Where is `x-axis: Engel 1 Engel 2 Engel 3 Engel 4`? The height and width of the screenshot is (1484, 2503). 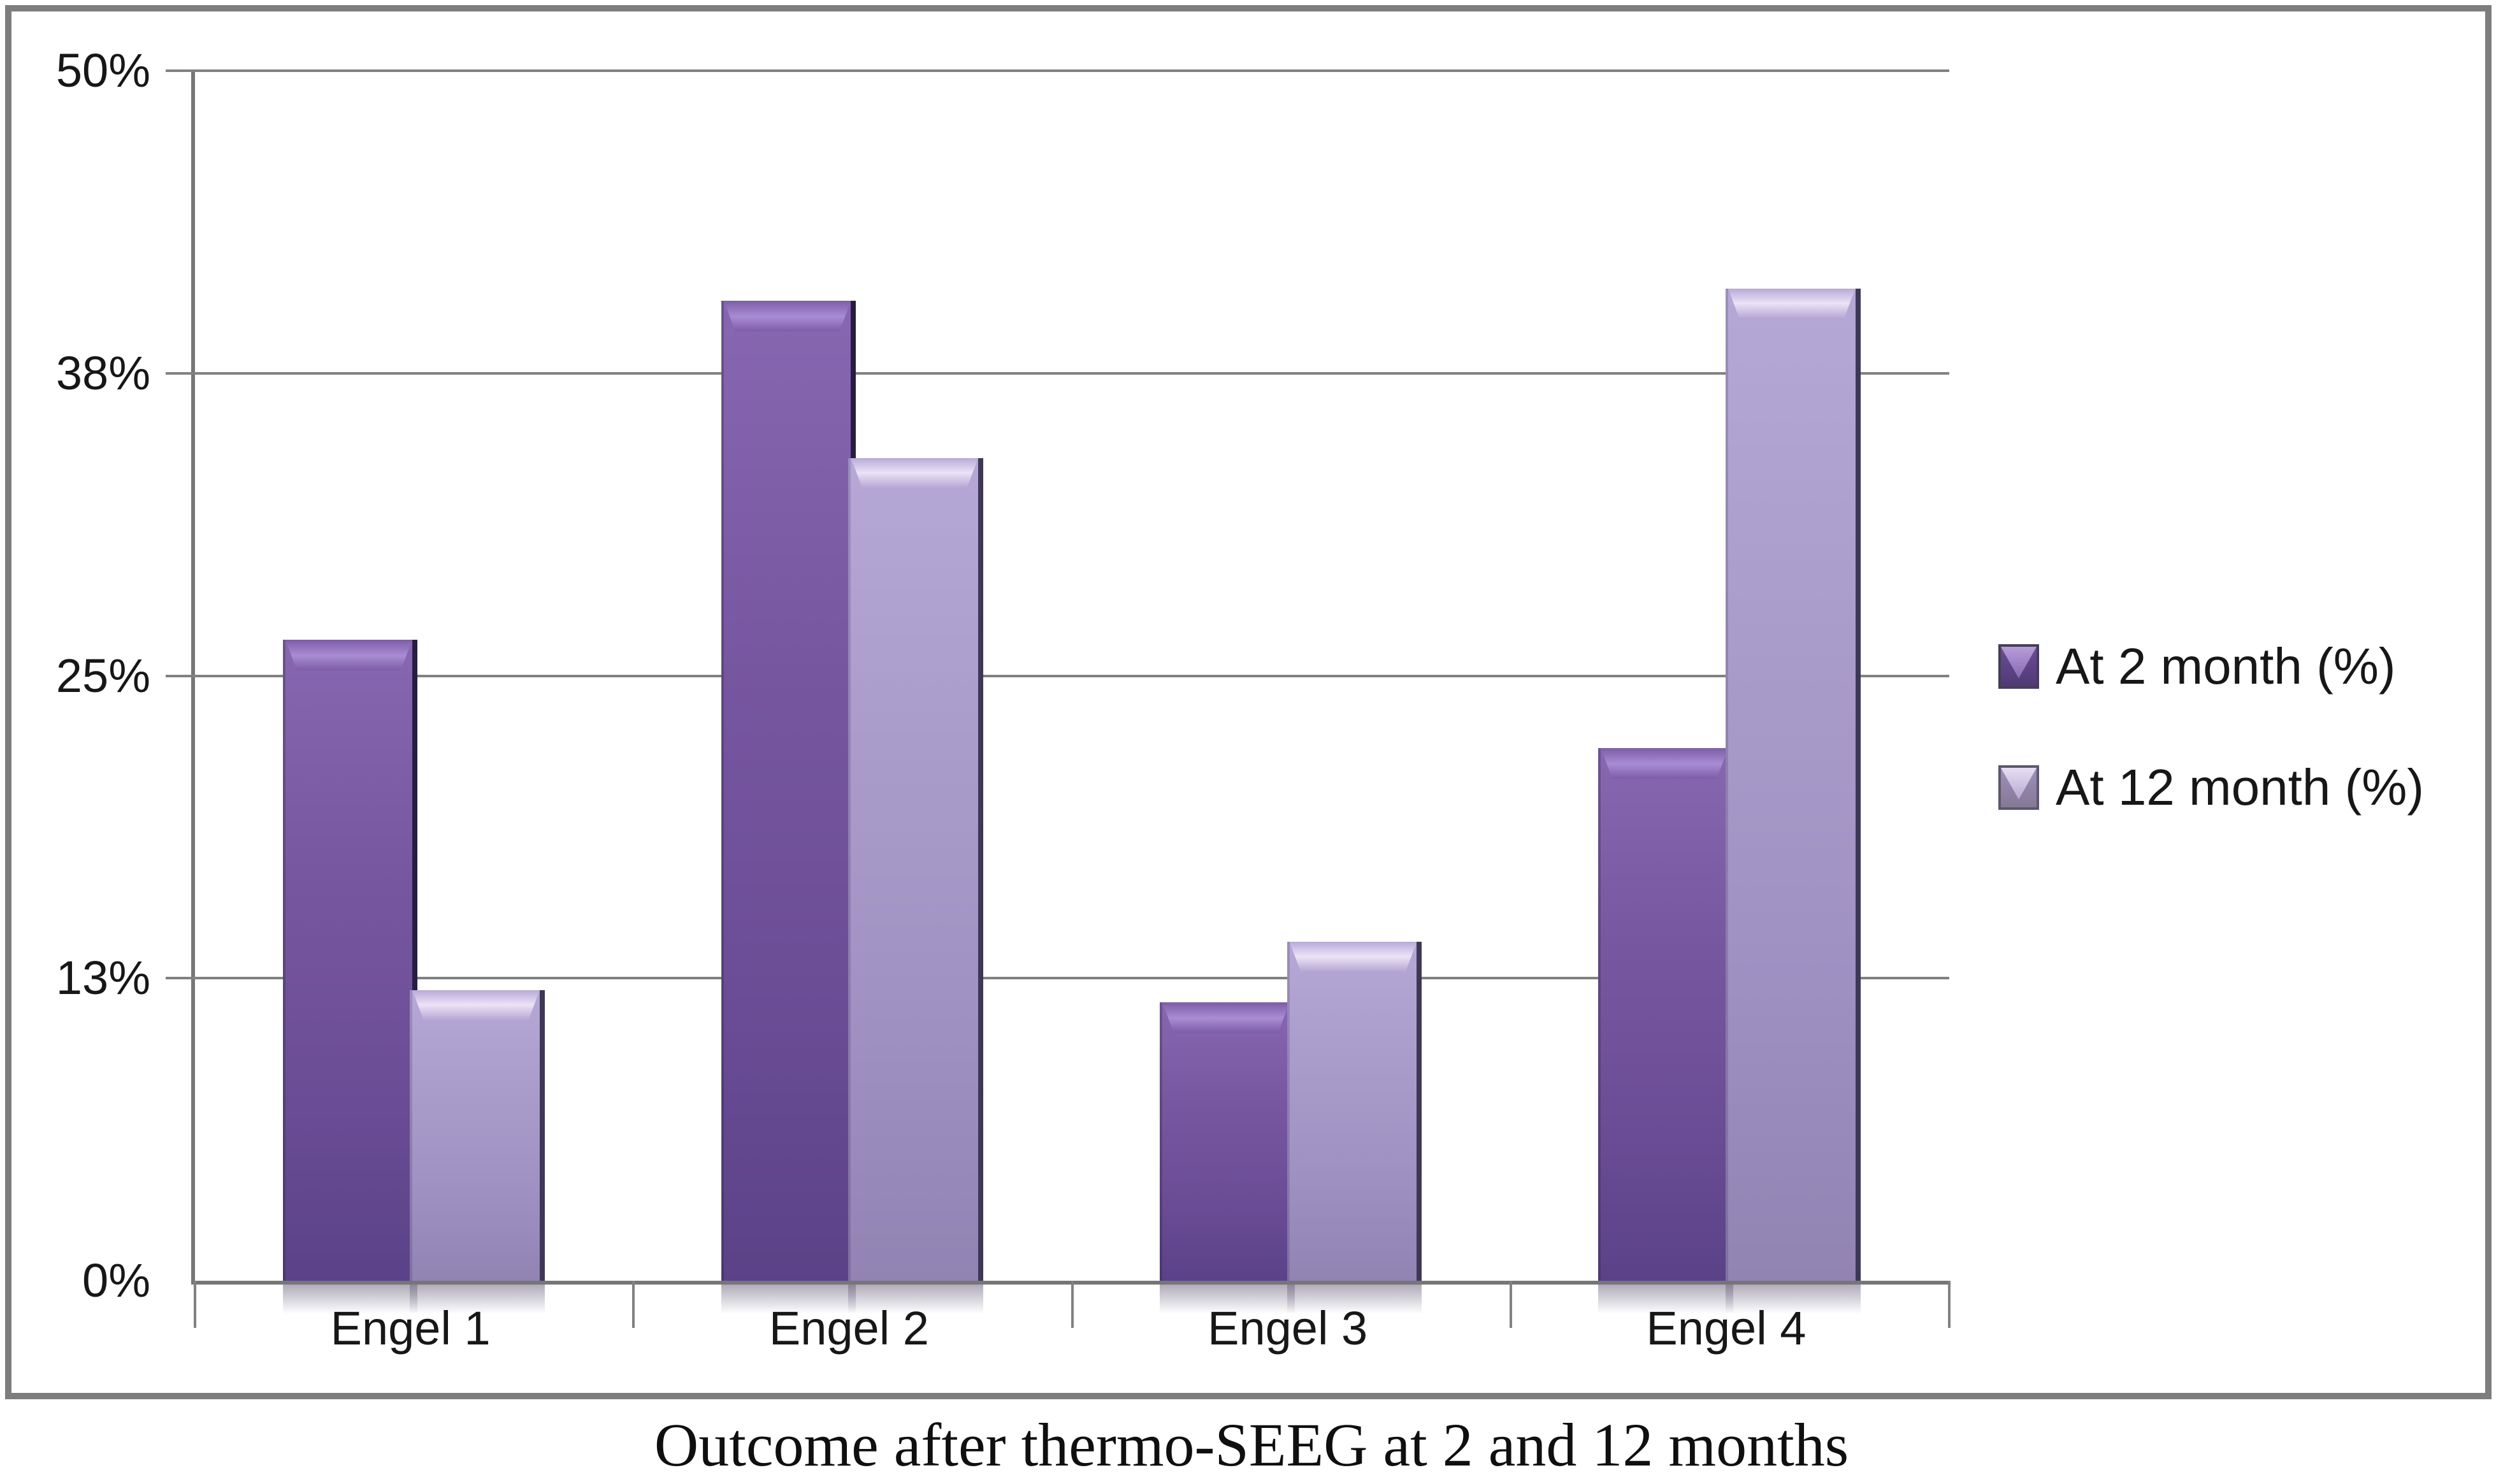 x-axis: Engel 1 Engel 2 Engel 3 Engel 4 is located at coordinates (1068, 1336).